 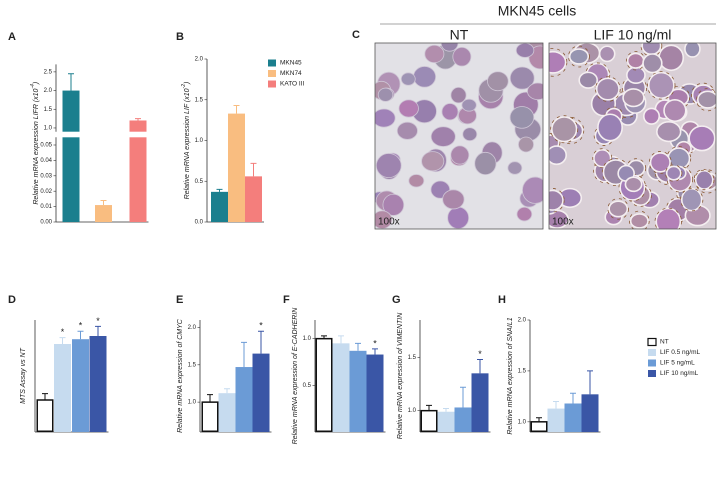 I want to click on y-tick-label: 0.05, so click(x=46, y=146).